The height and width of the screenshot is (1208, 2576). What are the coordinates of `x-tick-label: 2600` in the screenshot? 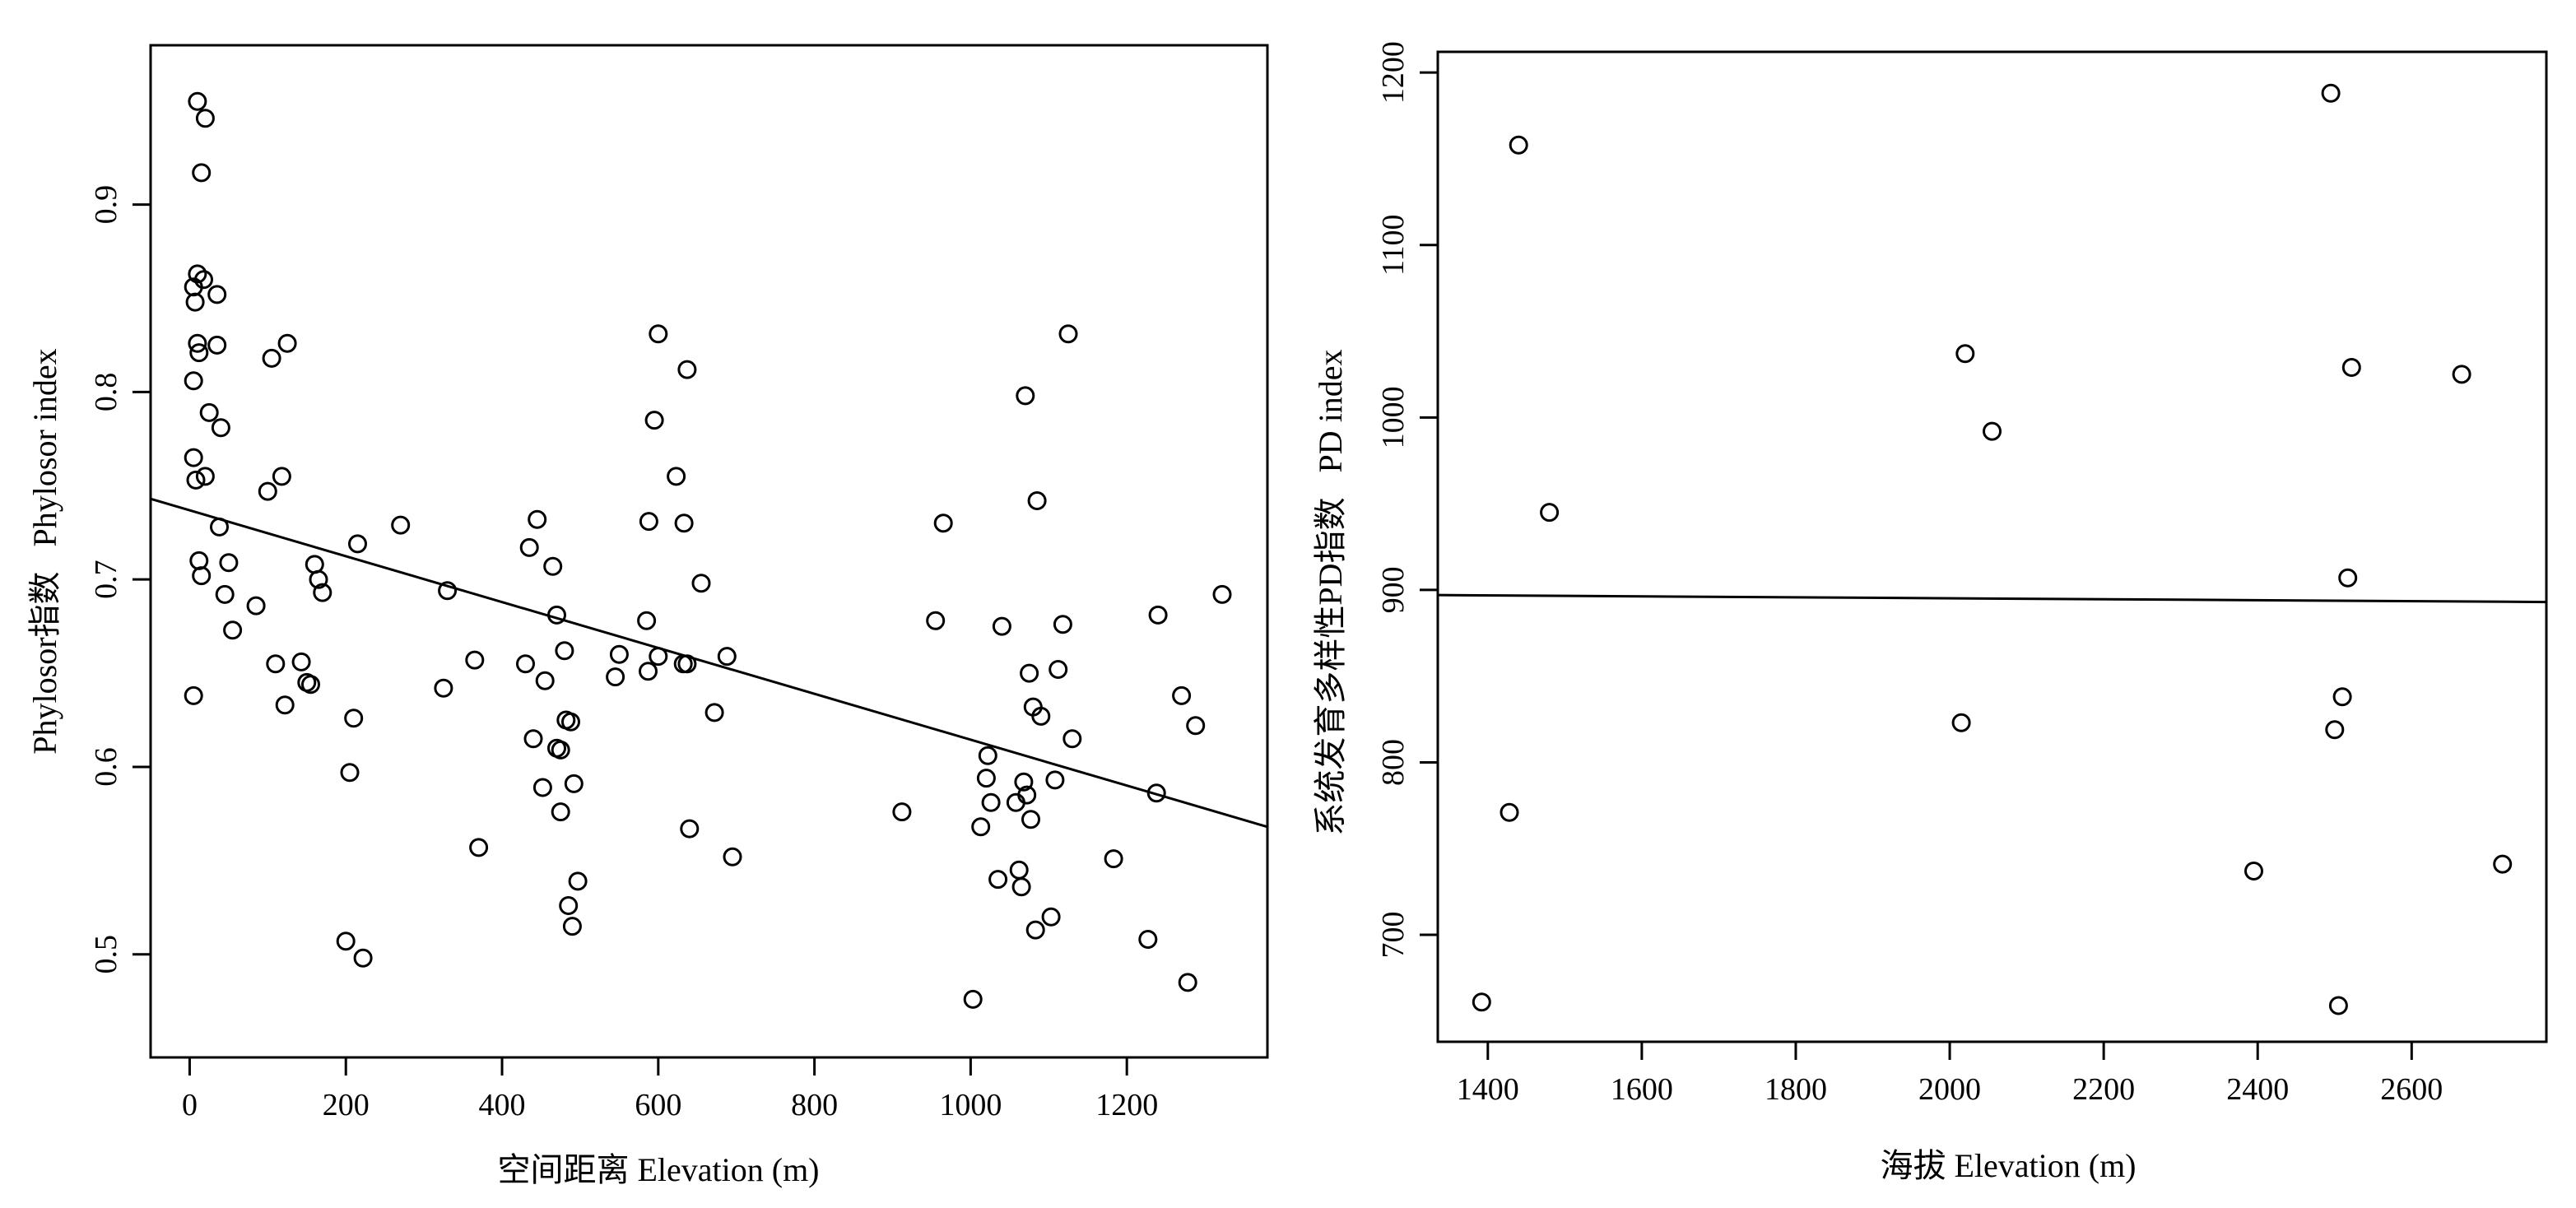 It's located at (2411, 1090).